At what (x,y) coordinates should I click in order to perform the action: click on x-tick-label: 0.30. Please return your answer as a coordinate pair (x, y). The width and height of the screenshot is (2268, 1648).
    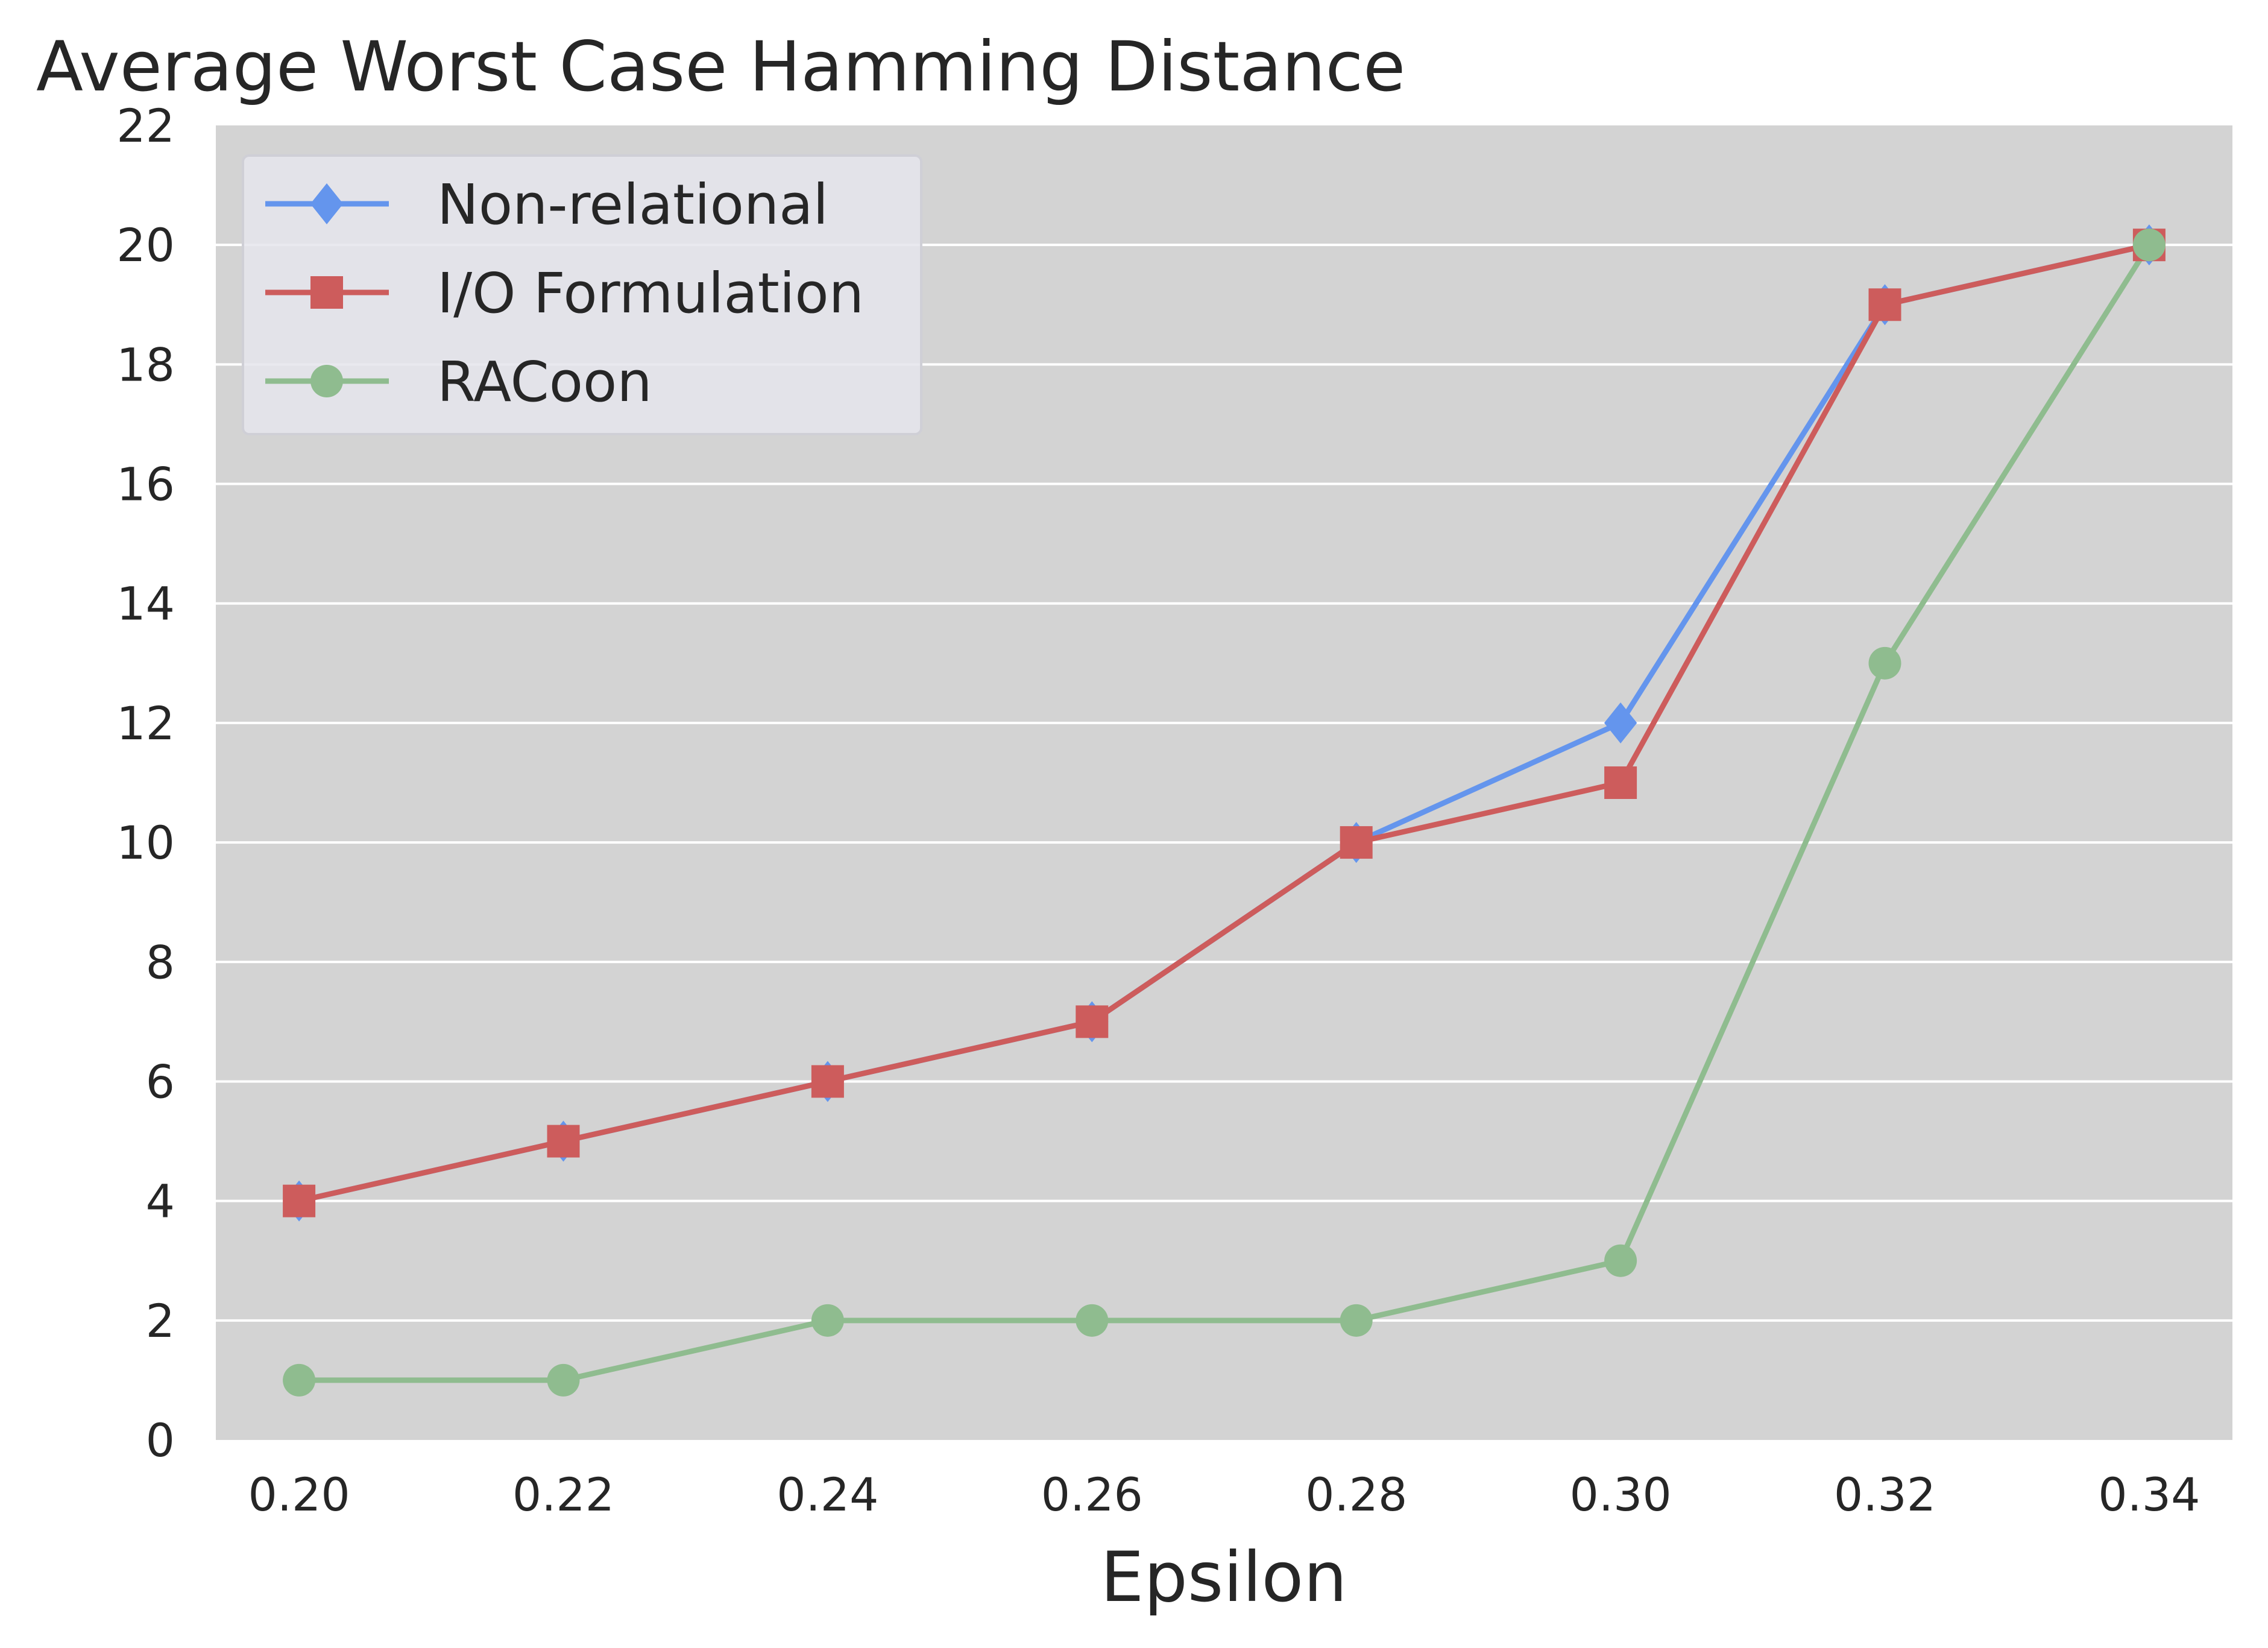
    Looking at the image, I should click on (1620, 1495).